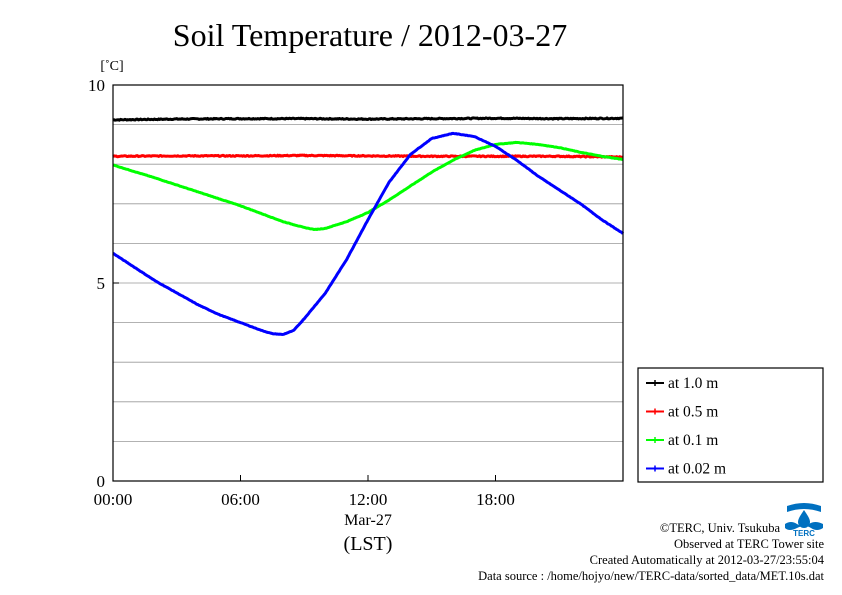 The height and width of the screenshot is (595, 842). I want to click on svg-text: TERC, so click(804, 533).